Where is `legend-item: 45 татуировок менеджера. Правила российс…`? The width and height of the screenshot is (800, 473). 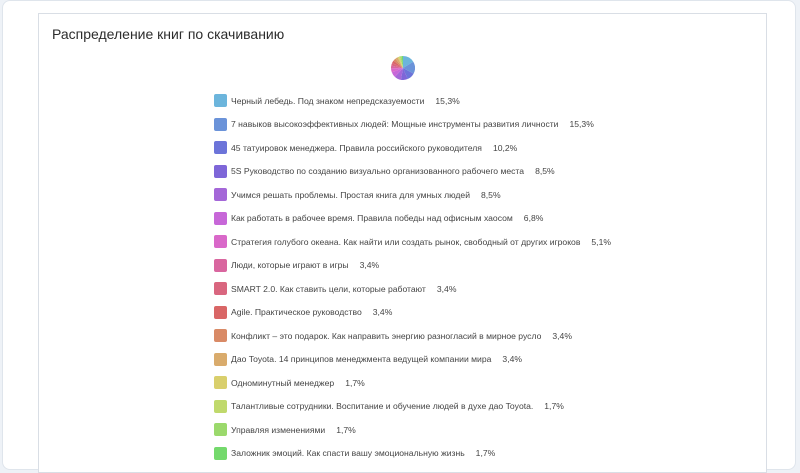 legend-item: 45 татуировок менеджера. Правила российс… is located at coordinates (412, 148).